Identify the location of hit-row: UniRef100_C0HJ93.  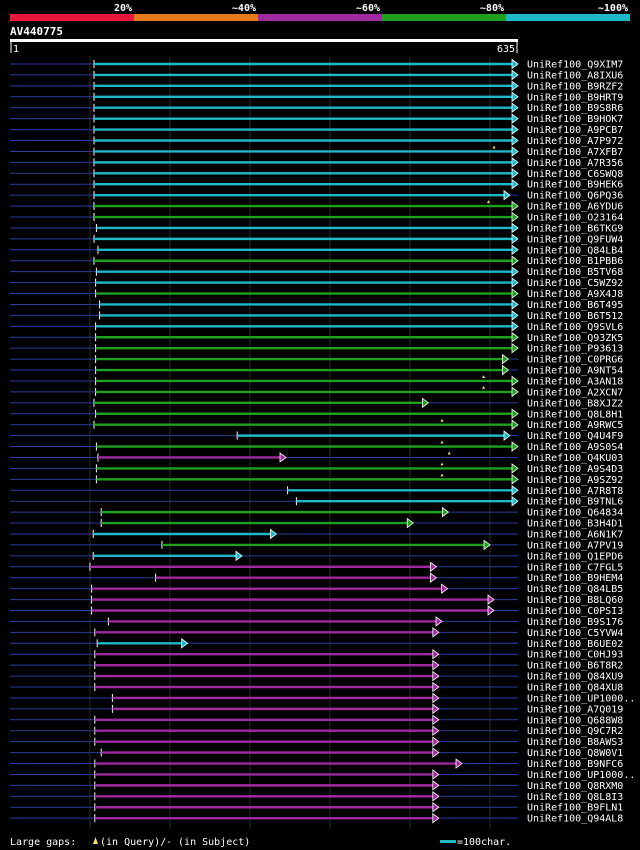
(316, 654).